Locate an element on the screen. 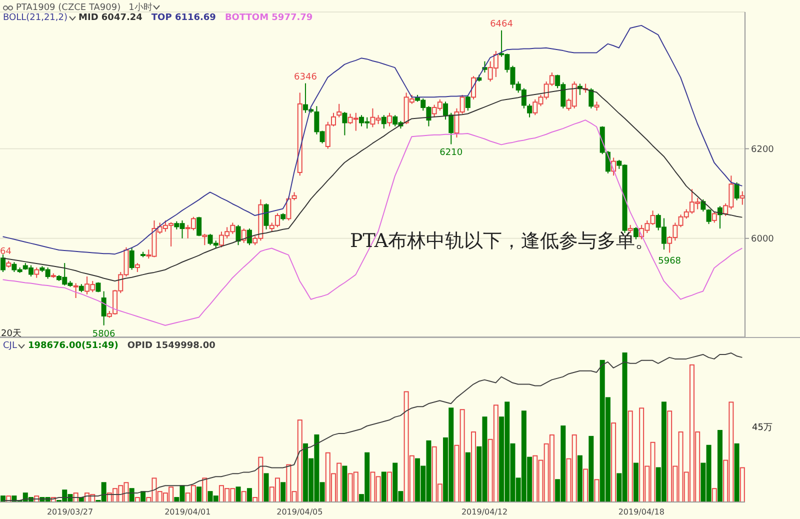  text: 45万 is located at coordinates (762, 428).